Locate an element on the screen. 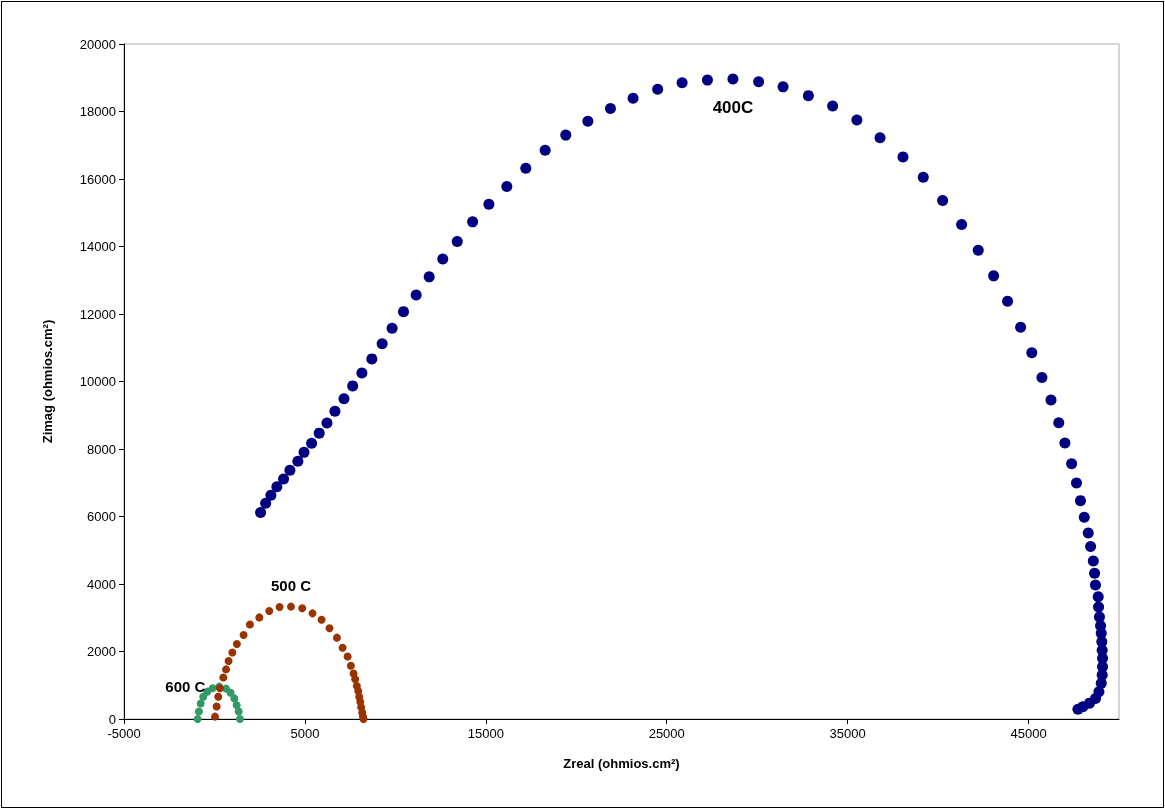 This screenshot has height=809, width=1165. x-tick-label: 25000 is located at coordinates (666, 733).